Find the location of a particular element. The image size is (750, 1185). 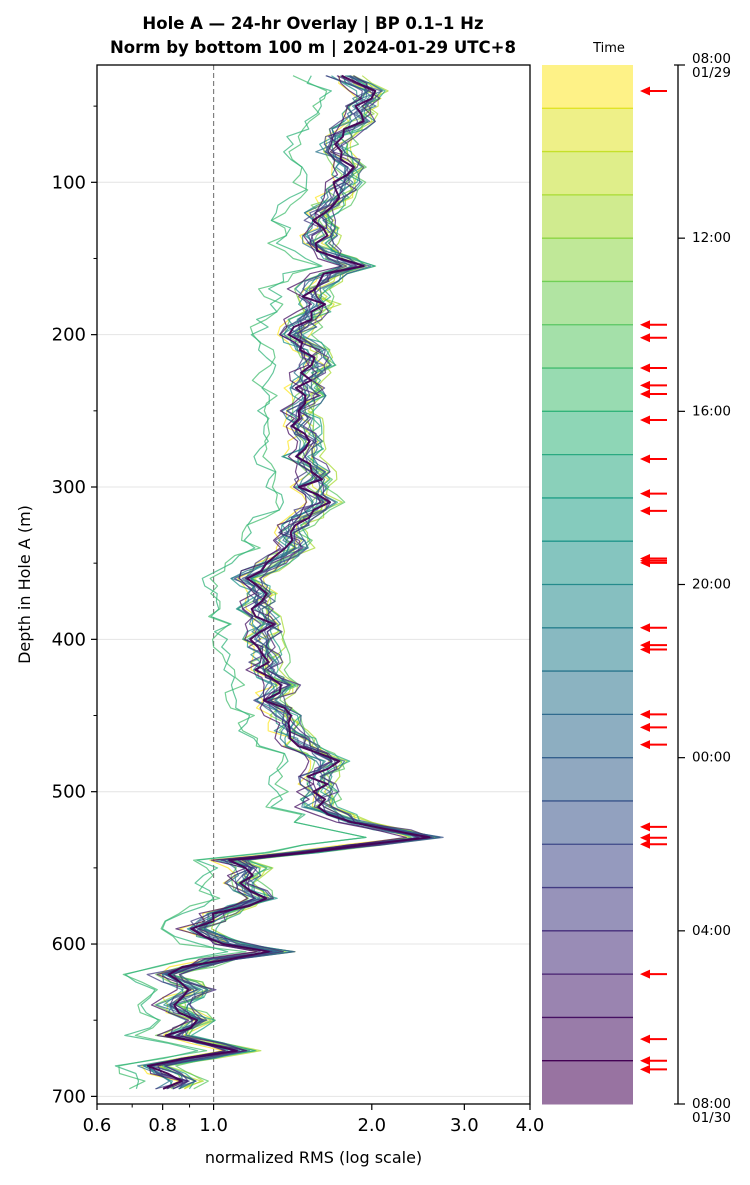

y-tick-label: 300 is located at coordinates (69, 487).